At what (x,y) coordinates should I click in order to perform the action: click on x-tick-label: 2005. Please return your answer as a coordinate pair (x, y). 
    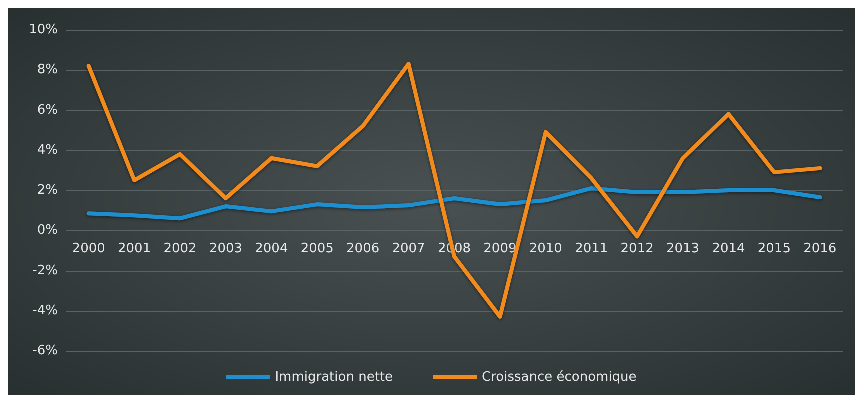
    Looking at the image, I should click on (317, 249).